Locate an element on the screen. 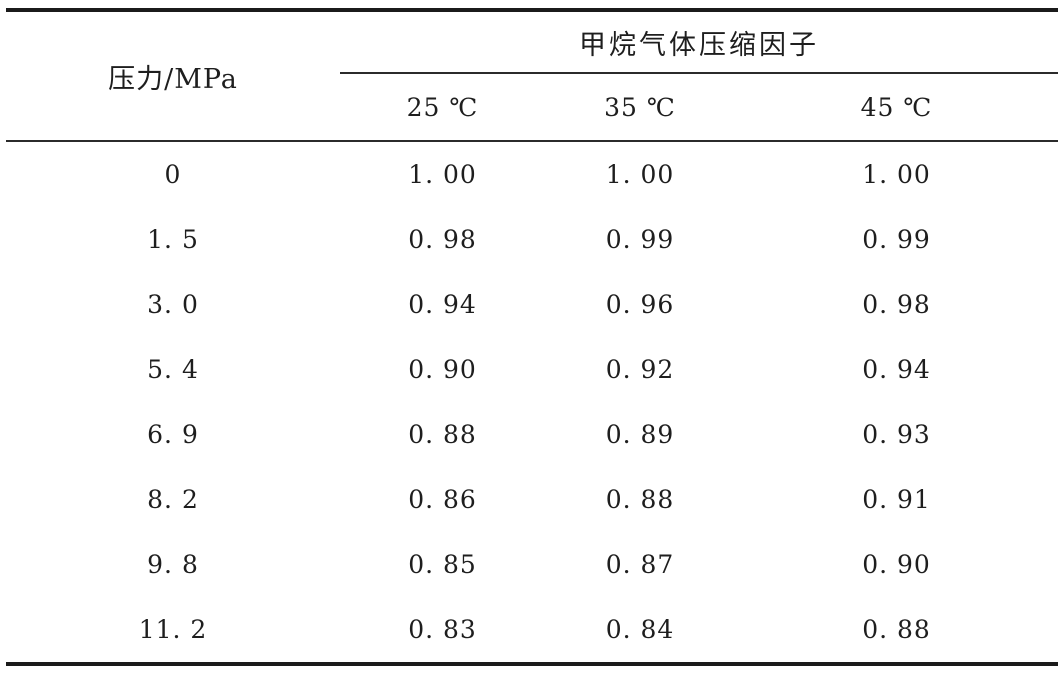 The height and width of the screenshot is (688, 1064). factor-35c: 0. 99 is located at coordinates (640, 239).